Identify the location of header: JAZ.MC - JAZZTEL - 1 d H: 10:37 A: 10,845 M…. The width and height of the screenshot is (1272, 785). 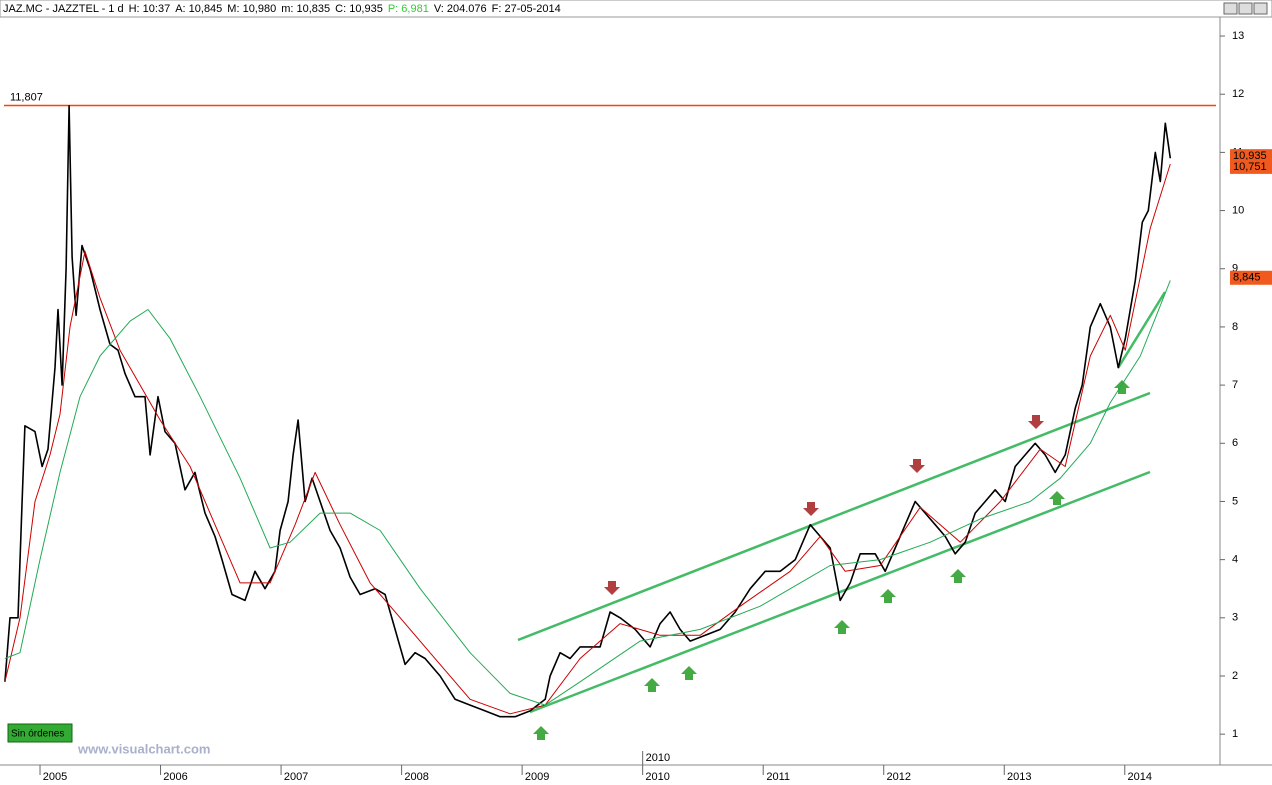
(282, 9).